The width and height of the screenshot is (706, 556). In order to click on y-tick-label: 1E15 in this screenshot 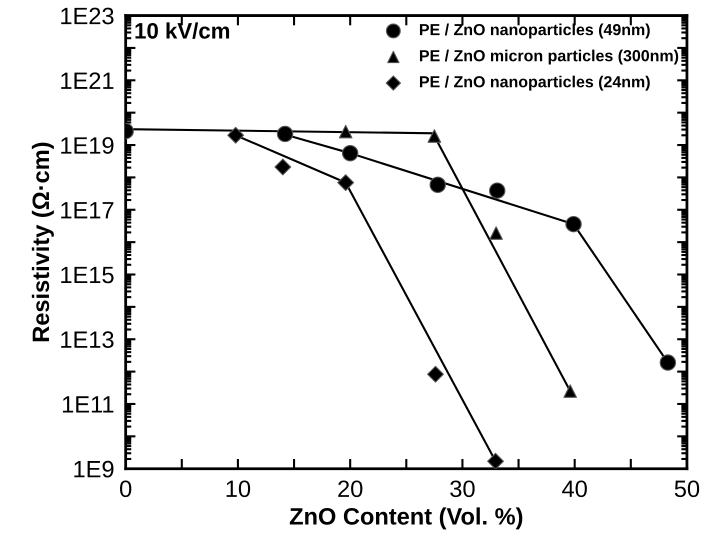, I will do `click(87, 275)`.